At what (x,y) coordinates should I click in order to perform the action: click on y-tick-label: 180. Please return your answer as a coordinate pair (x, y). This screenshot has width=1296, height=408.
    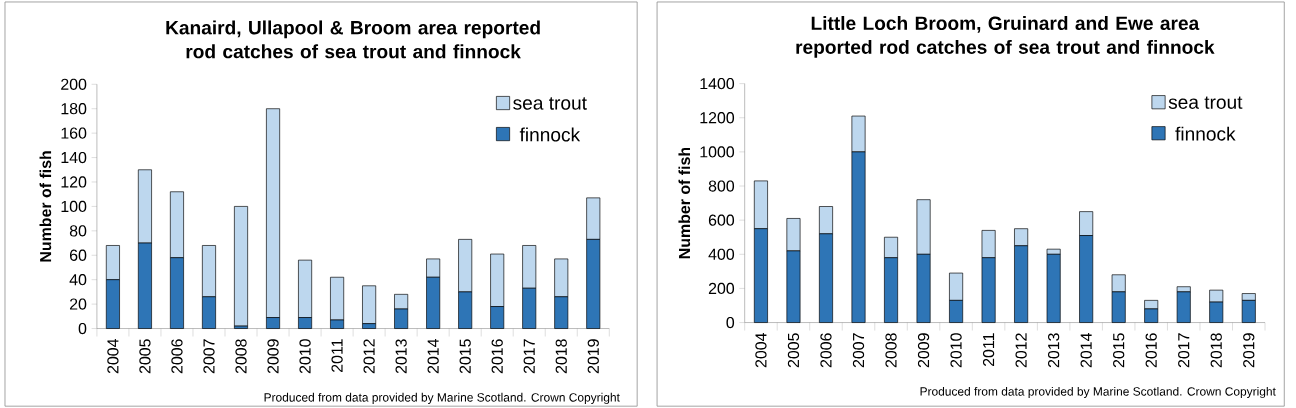
    Looking at the image, I should click on (74, 108).